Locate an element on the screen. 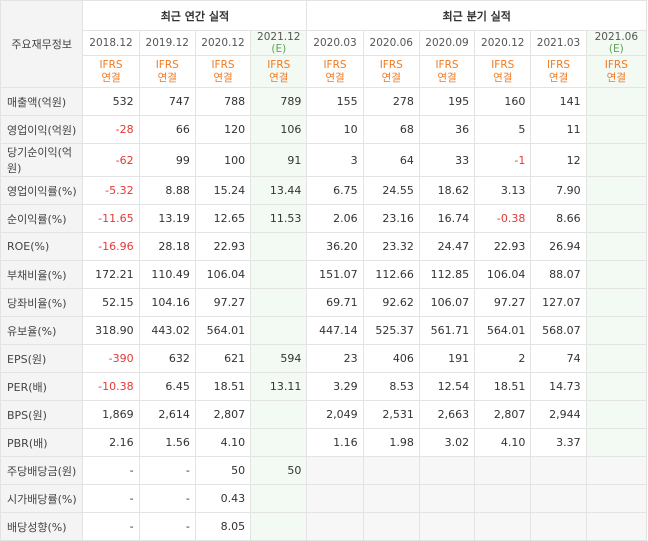 The width and height of the screenshot is (648, 541). table-cell: 561.71 is located at coordinates (447, 330).